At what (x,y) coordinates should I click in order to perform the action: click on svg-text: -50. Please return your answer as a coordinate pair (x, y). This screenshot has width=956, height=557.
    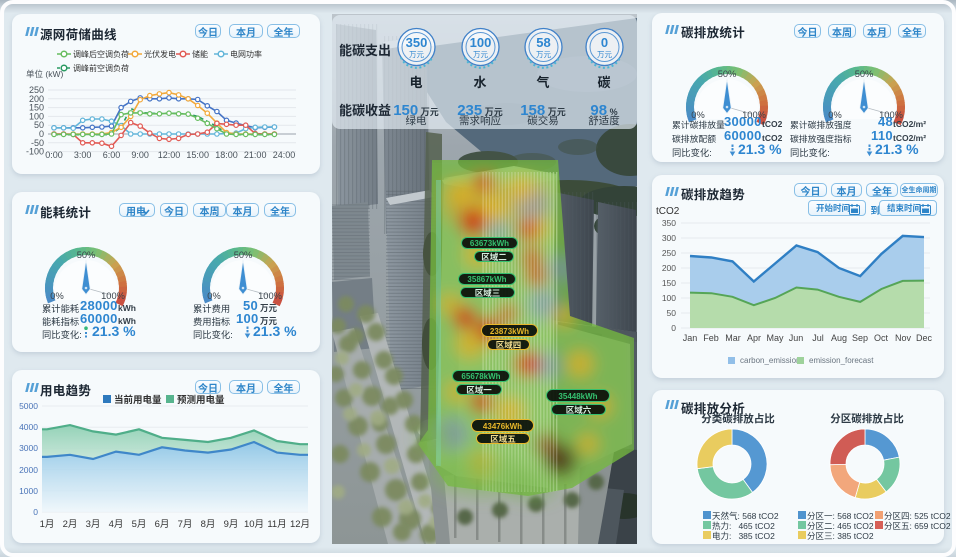
    Looking at the image, I should click on (37, 142).